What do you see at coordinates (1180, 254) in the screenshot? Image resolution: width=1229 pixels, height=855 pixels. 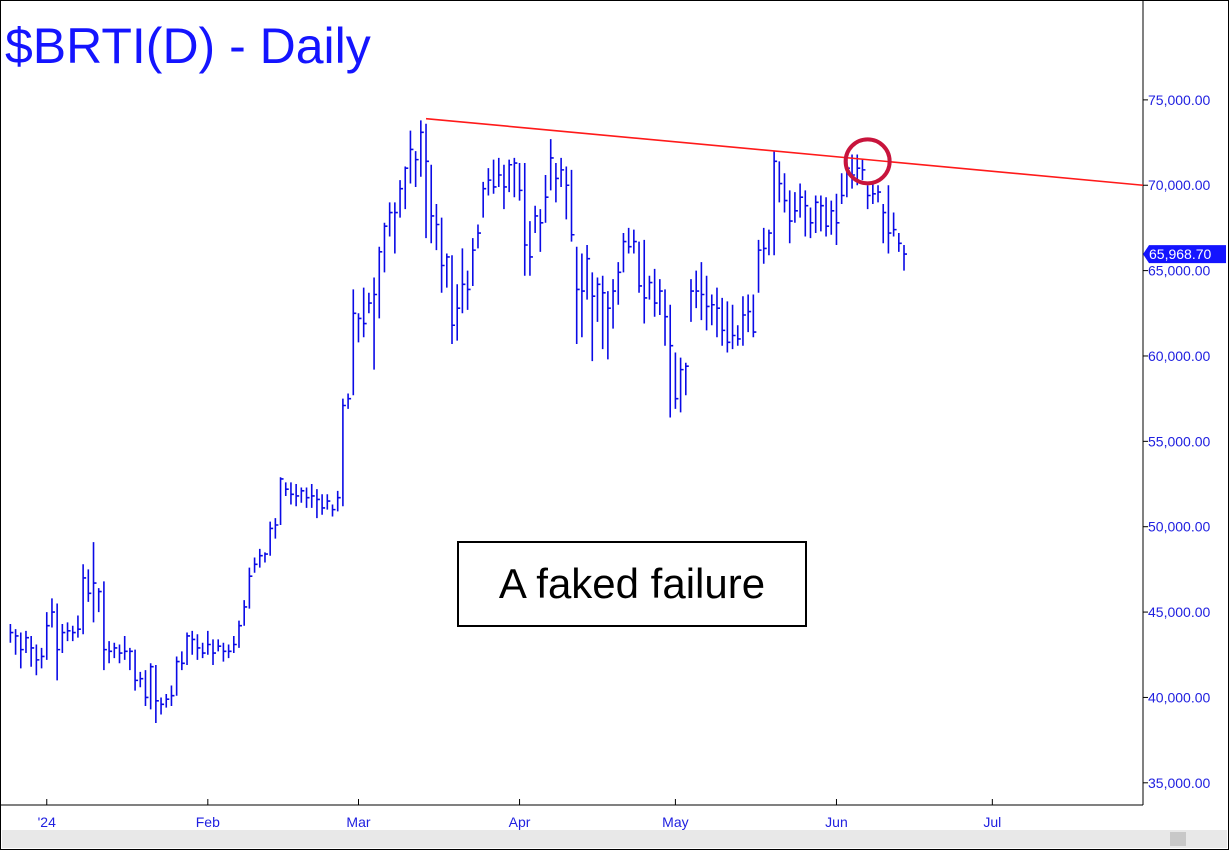 I see `last-price-label: 65,968.70` at bounding box center [1180, 254].